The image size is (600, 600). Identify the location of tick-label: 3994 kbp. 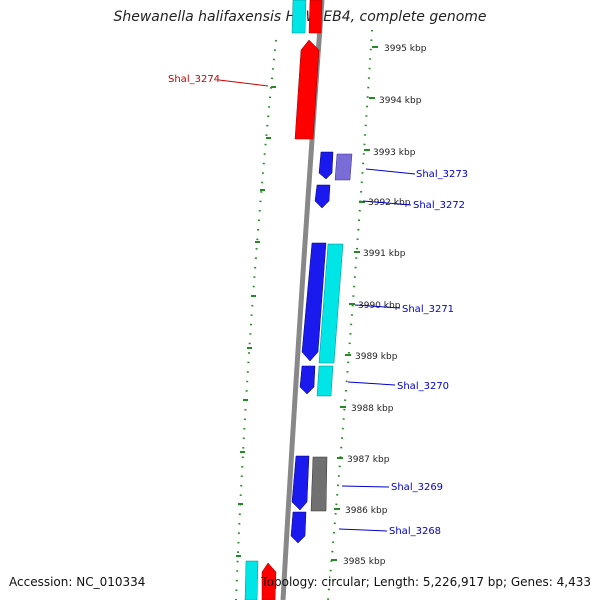
(400, 101).